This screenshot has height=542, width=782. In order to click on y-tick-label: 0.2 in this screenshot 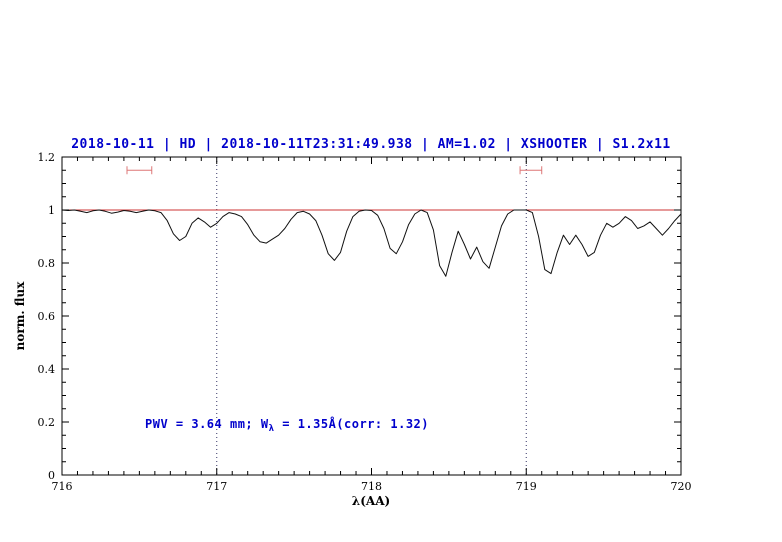, I will do `click(47, 422)`.